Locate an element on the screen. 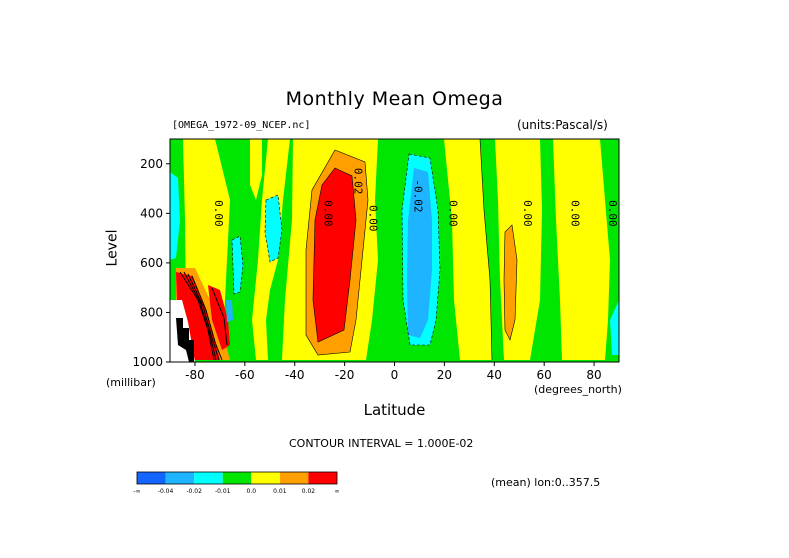 Image resolution: width=789 pixels, height=558 pixels. units-label: (units:Pascal/s) is located at coordinates (562, 125).